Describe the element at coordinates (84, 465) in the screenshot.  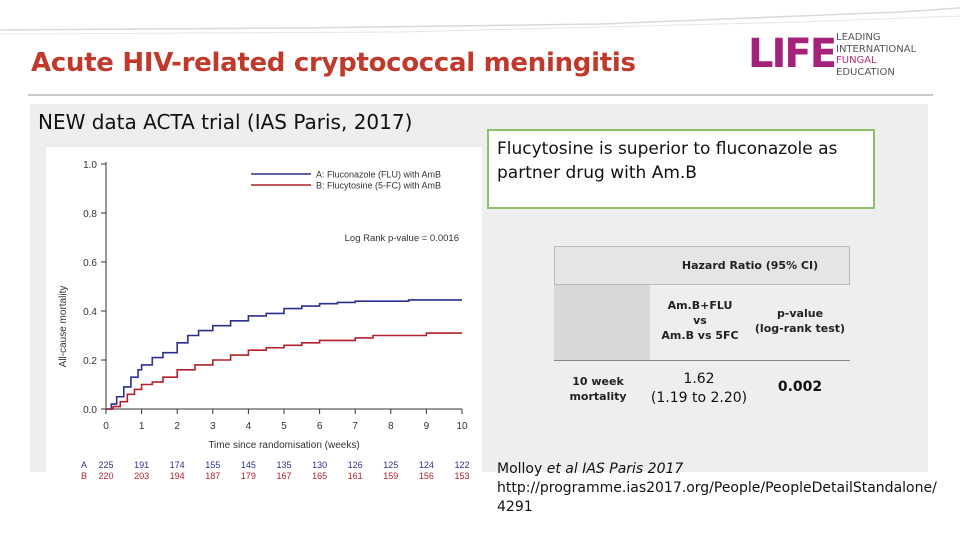
I see `risk-row-label: A` at that location.